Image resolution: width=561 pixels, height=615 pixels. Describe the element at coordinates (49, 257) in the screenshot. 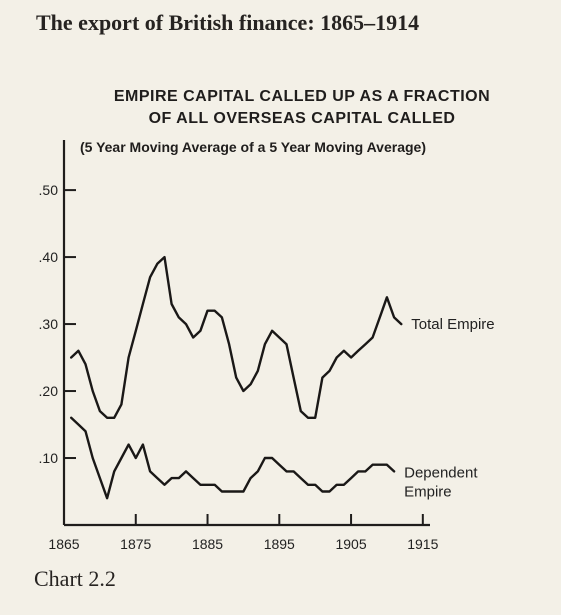

I see `y-tick-label: .40` at that location.